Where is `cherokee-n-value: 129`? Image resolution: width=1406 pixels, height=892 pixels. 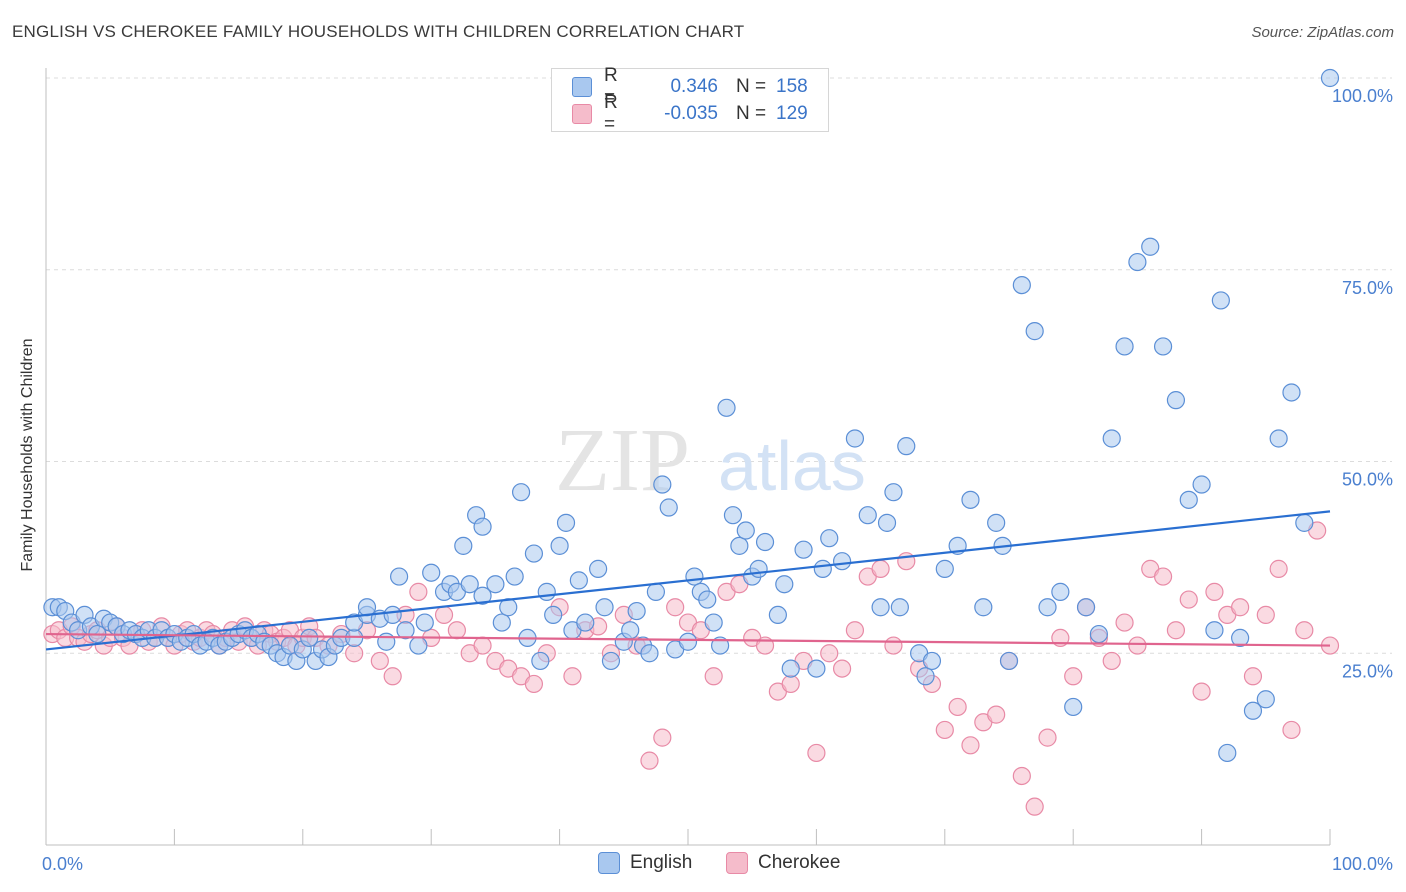 cherokee-n-value: 129 is located at coordinates (792, 113).